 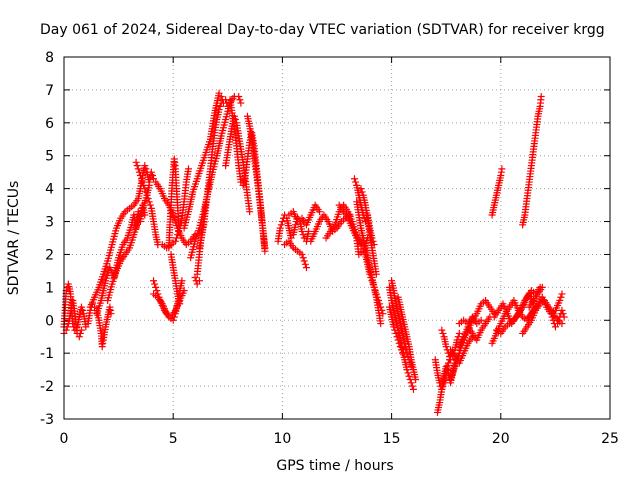 What do you see at coordinates (64, 439) in the screenshot?
I see `x-tick-label: 0` at bounding box center [64, 439].